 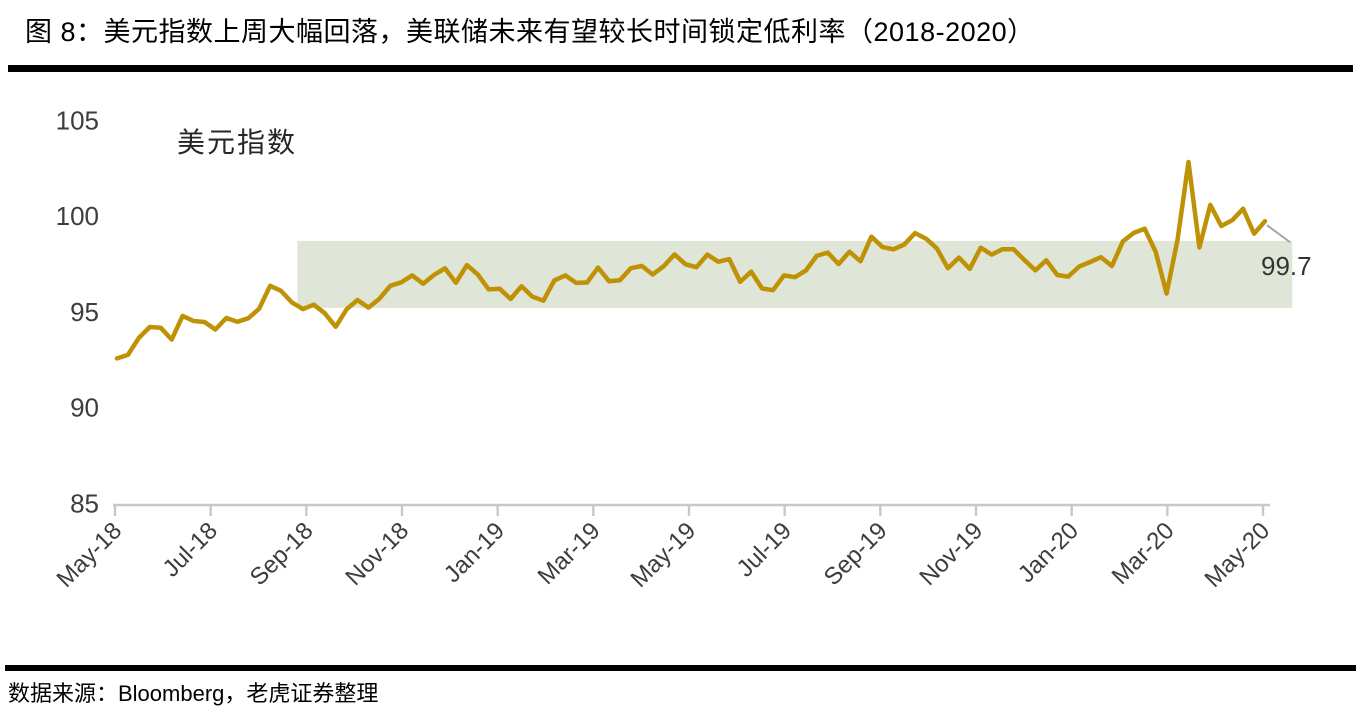 What do you see at coordinates (1143, 553) in the screenshot?
I see `x-axis-label: Mar-20` at bounding box center [1143, 553].